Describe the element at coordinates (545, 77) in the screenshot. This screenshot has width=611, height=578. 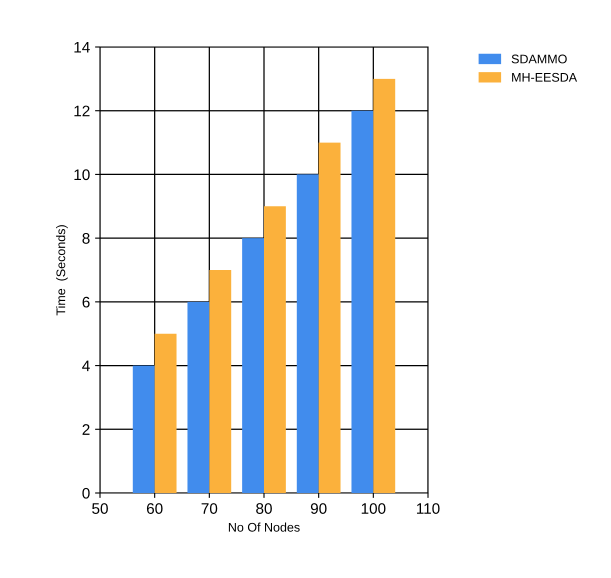
I see `legend-label: MH-EESDA` at that location.